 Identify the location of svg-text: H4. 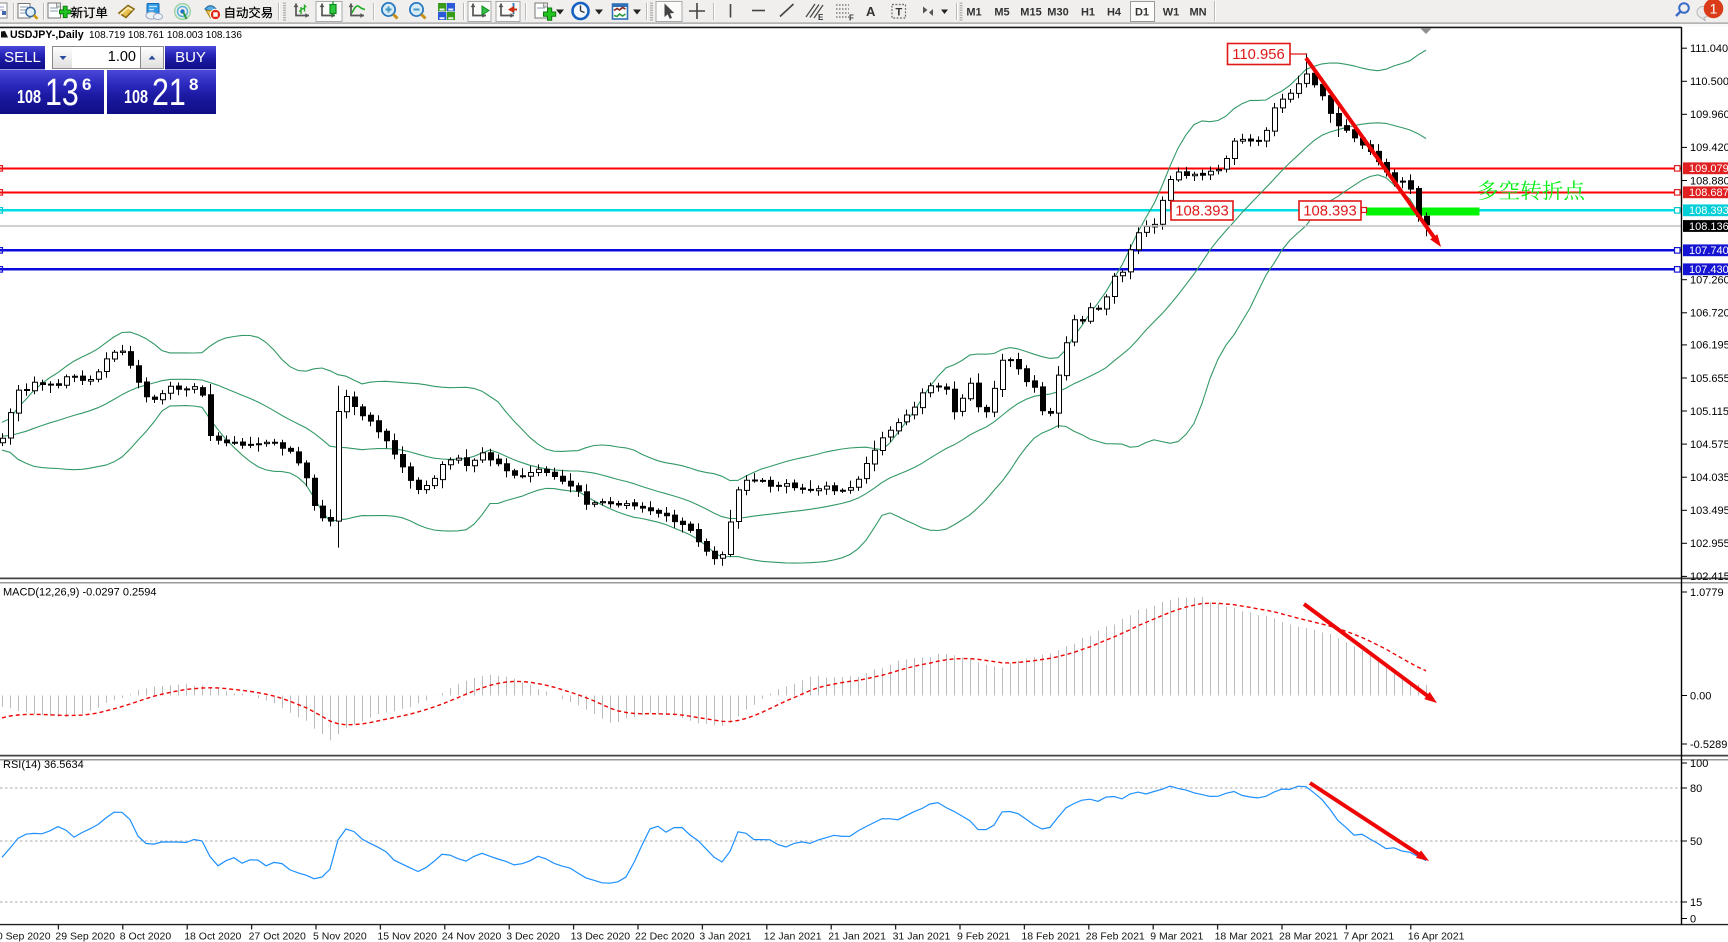
(1114, 13).